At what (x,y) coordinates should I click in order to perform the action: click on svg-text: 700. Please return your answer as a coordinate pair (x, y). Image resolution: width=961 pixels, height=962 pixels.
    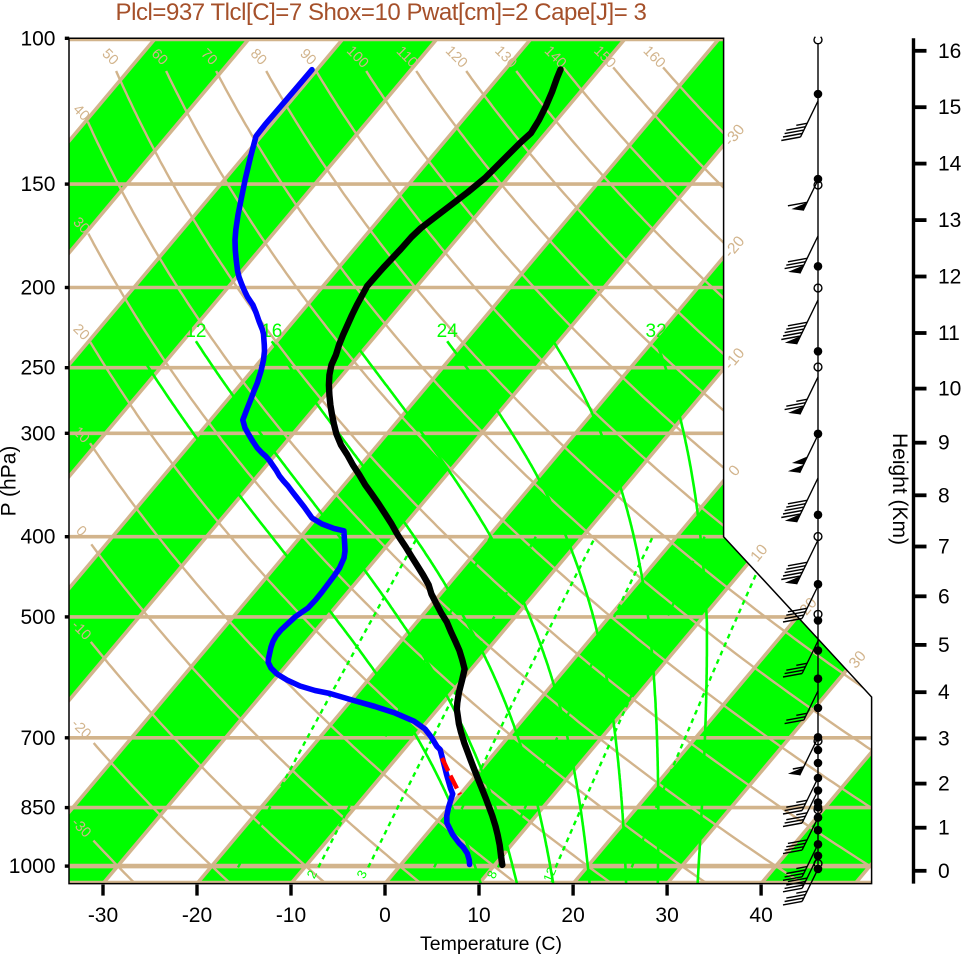
    Looking at the image, I should click on (37, 738).